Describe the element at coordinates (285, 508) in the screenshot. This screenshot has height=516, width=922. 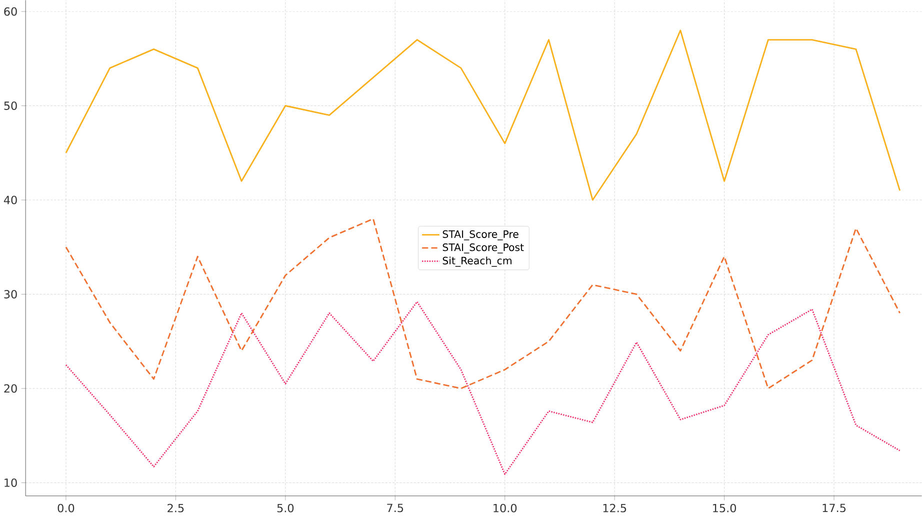
I see `x-tick-label: 5.0` at that location.